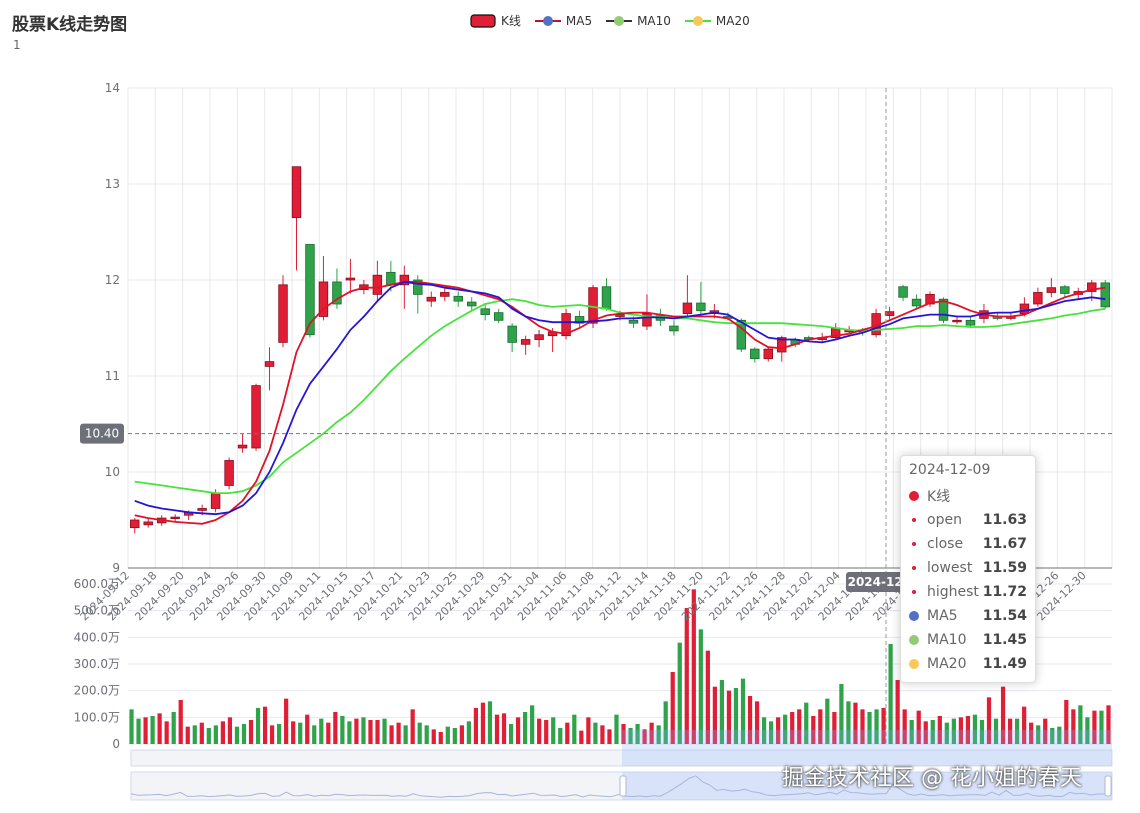  What do you see at coordinates (950, 470) in the screenshot?
I see `tooltip-date: 2024-12-09` at bounding box center [950, 470].